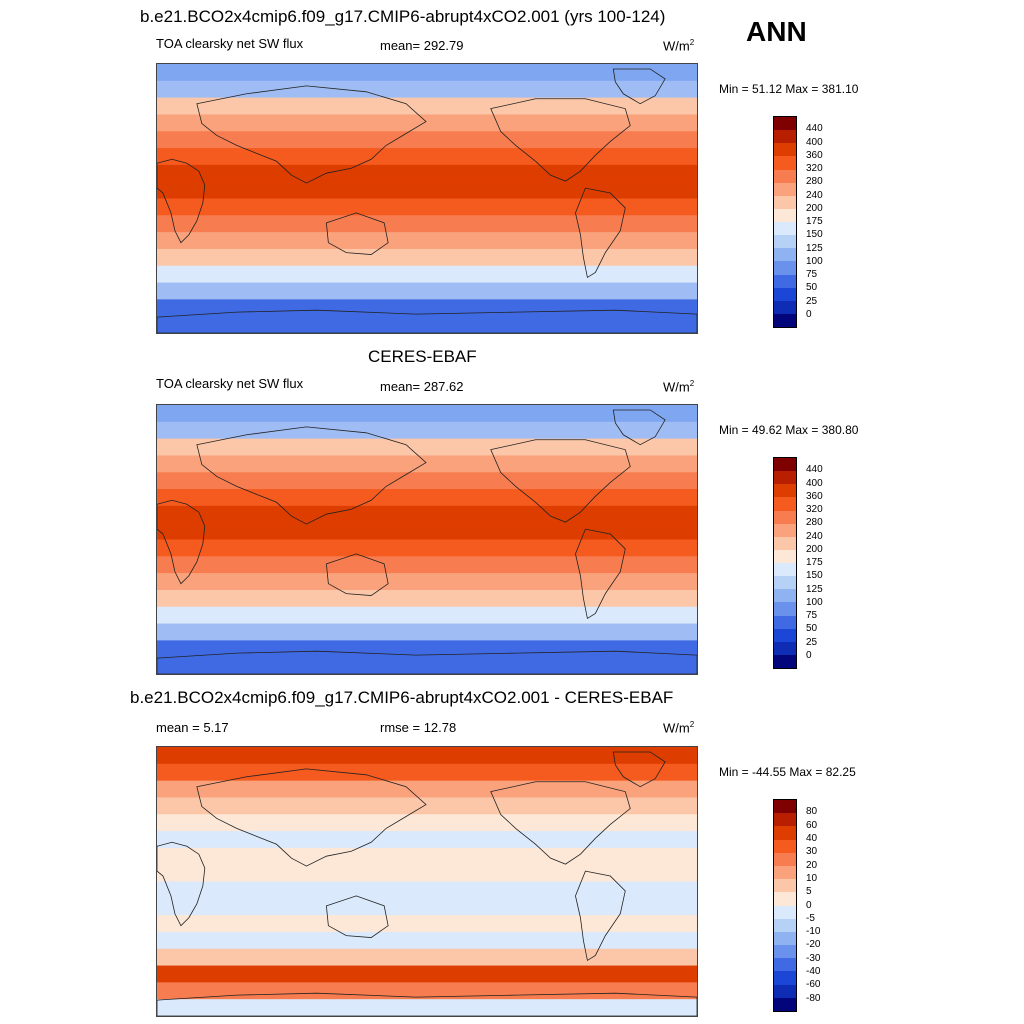  Describe the element at coordinates (814, 142) in the screenshot. I see `colorbar-tick-label: 400` at that location.